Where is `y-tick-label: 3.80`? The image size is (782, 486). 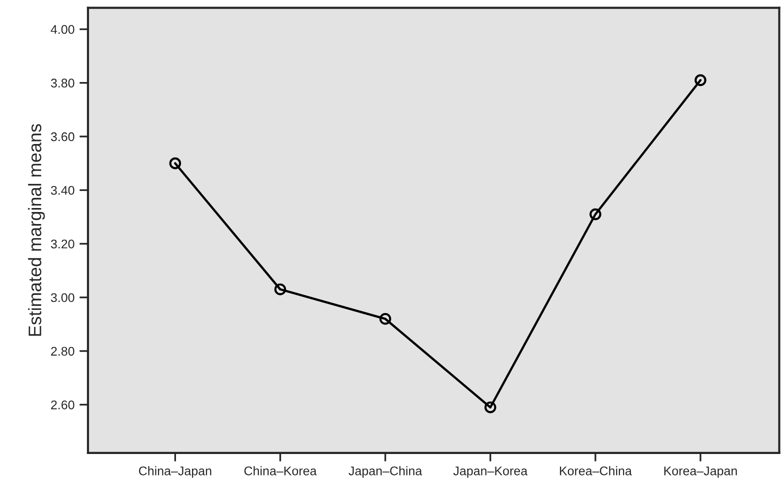 y-tick-label: 3.80 is located at coordinates (62, 83).